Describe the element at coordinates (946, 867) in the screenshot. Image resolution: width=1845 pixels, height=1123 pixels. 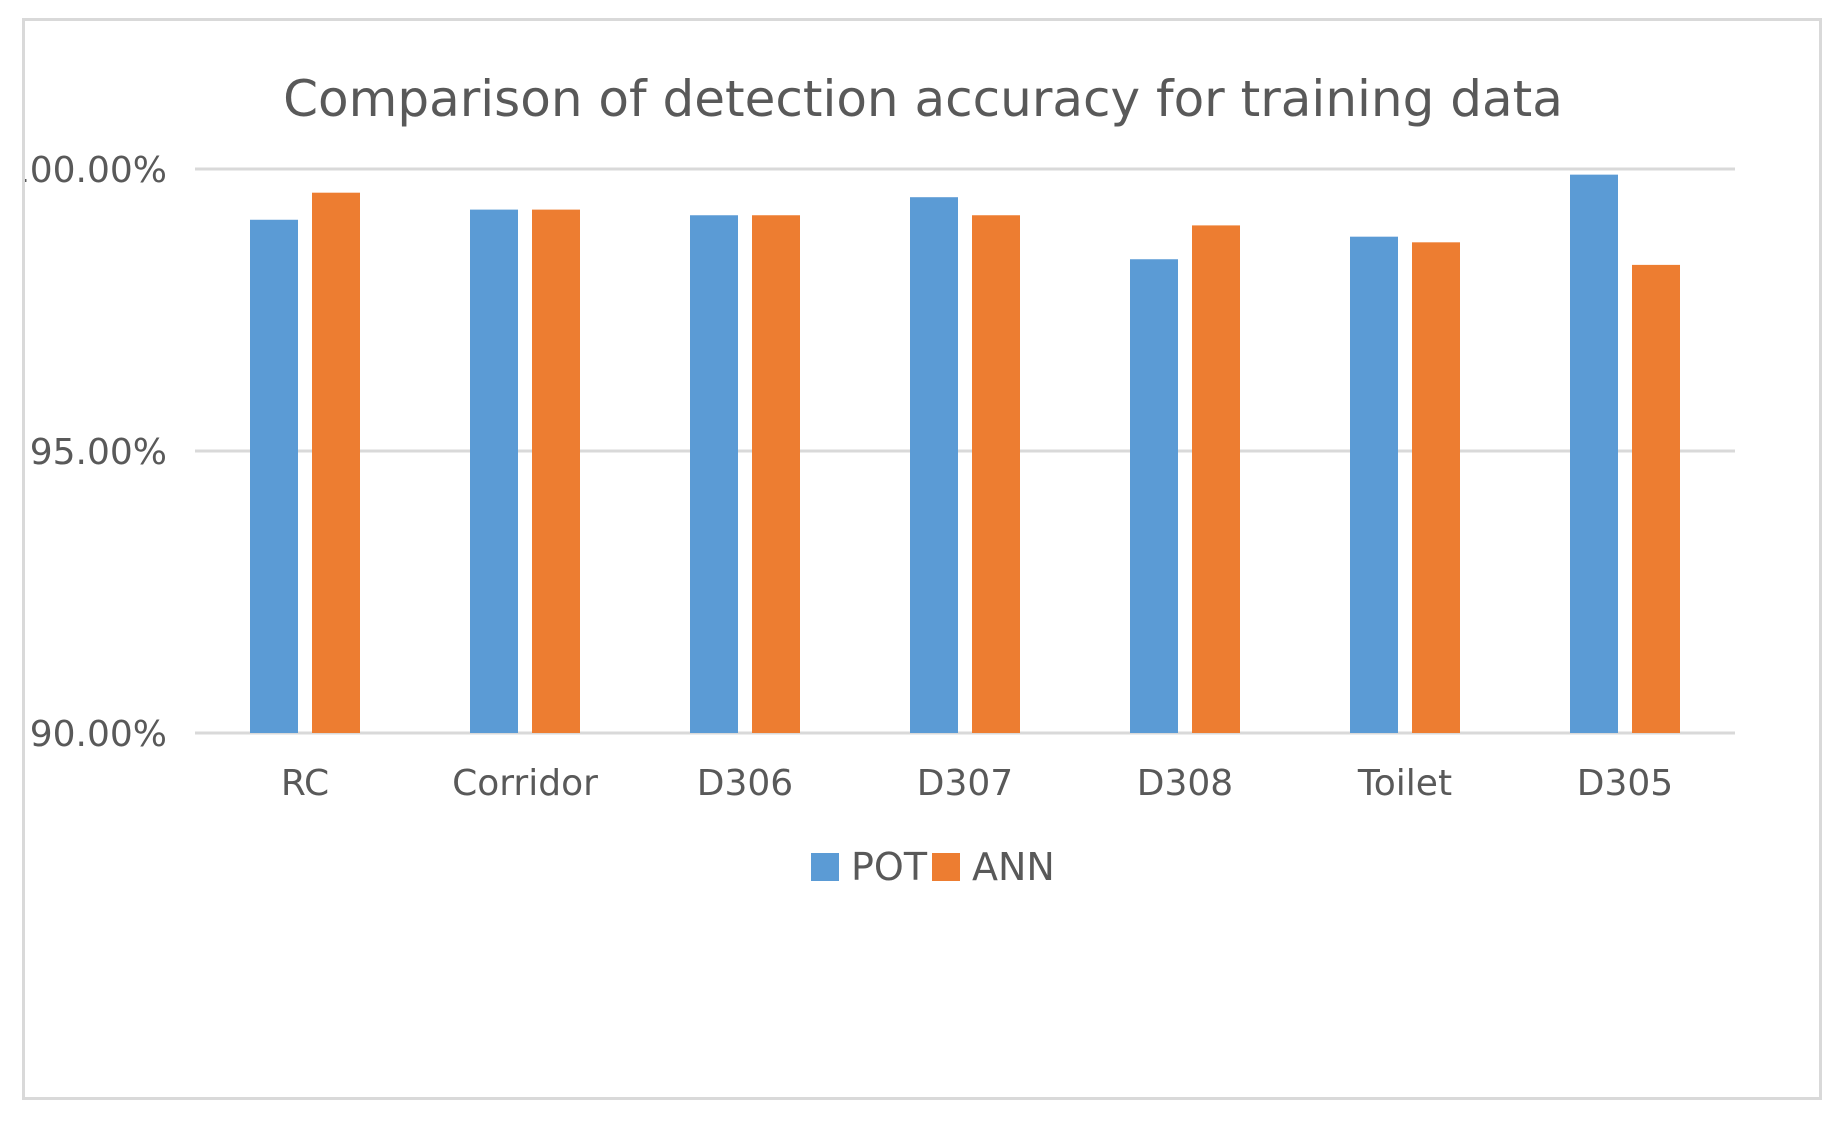
I see `legend-swatch-ann` at that location.